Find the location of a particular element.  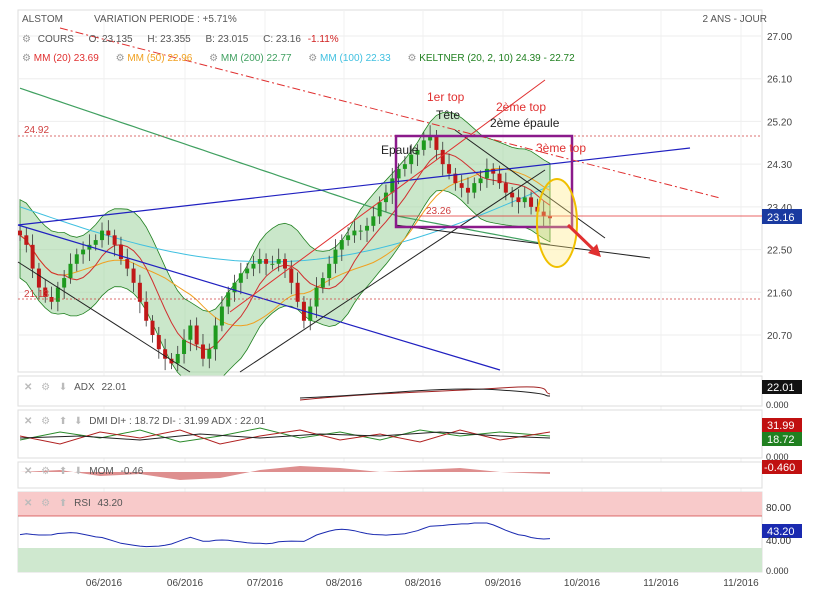

ma20-indicator: ⚙ MM (20) 23.69 is located at coordinates (62, 58).